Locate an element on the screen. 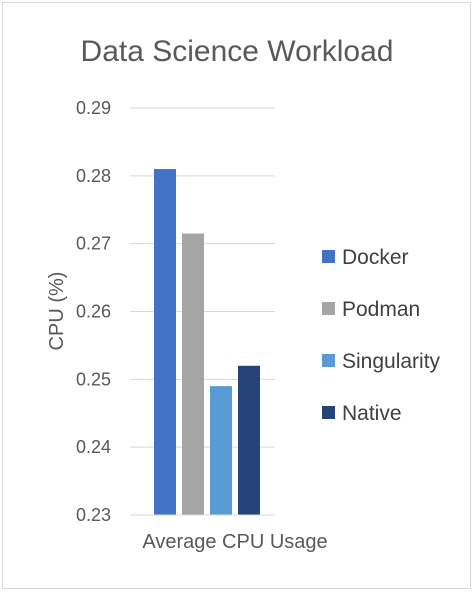  bar-singularity is located at coordinates (221, 450).